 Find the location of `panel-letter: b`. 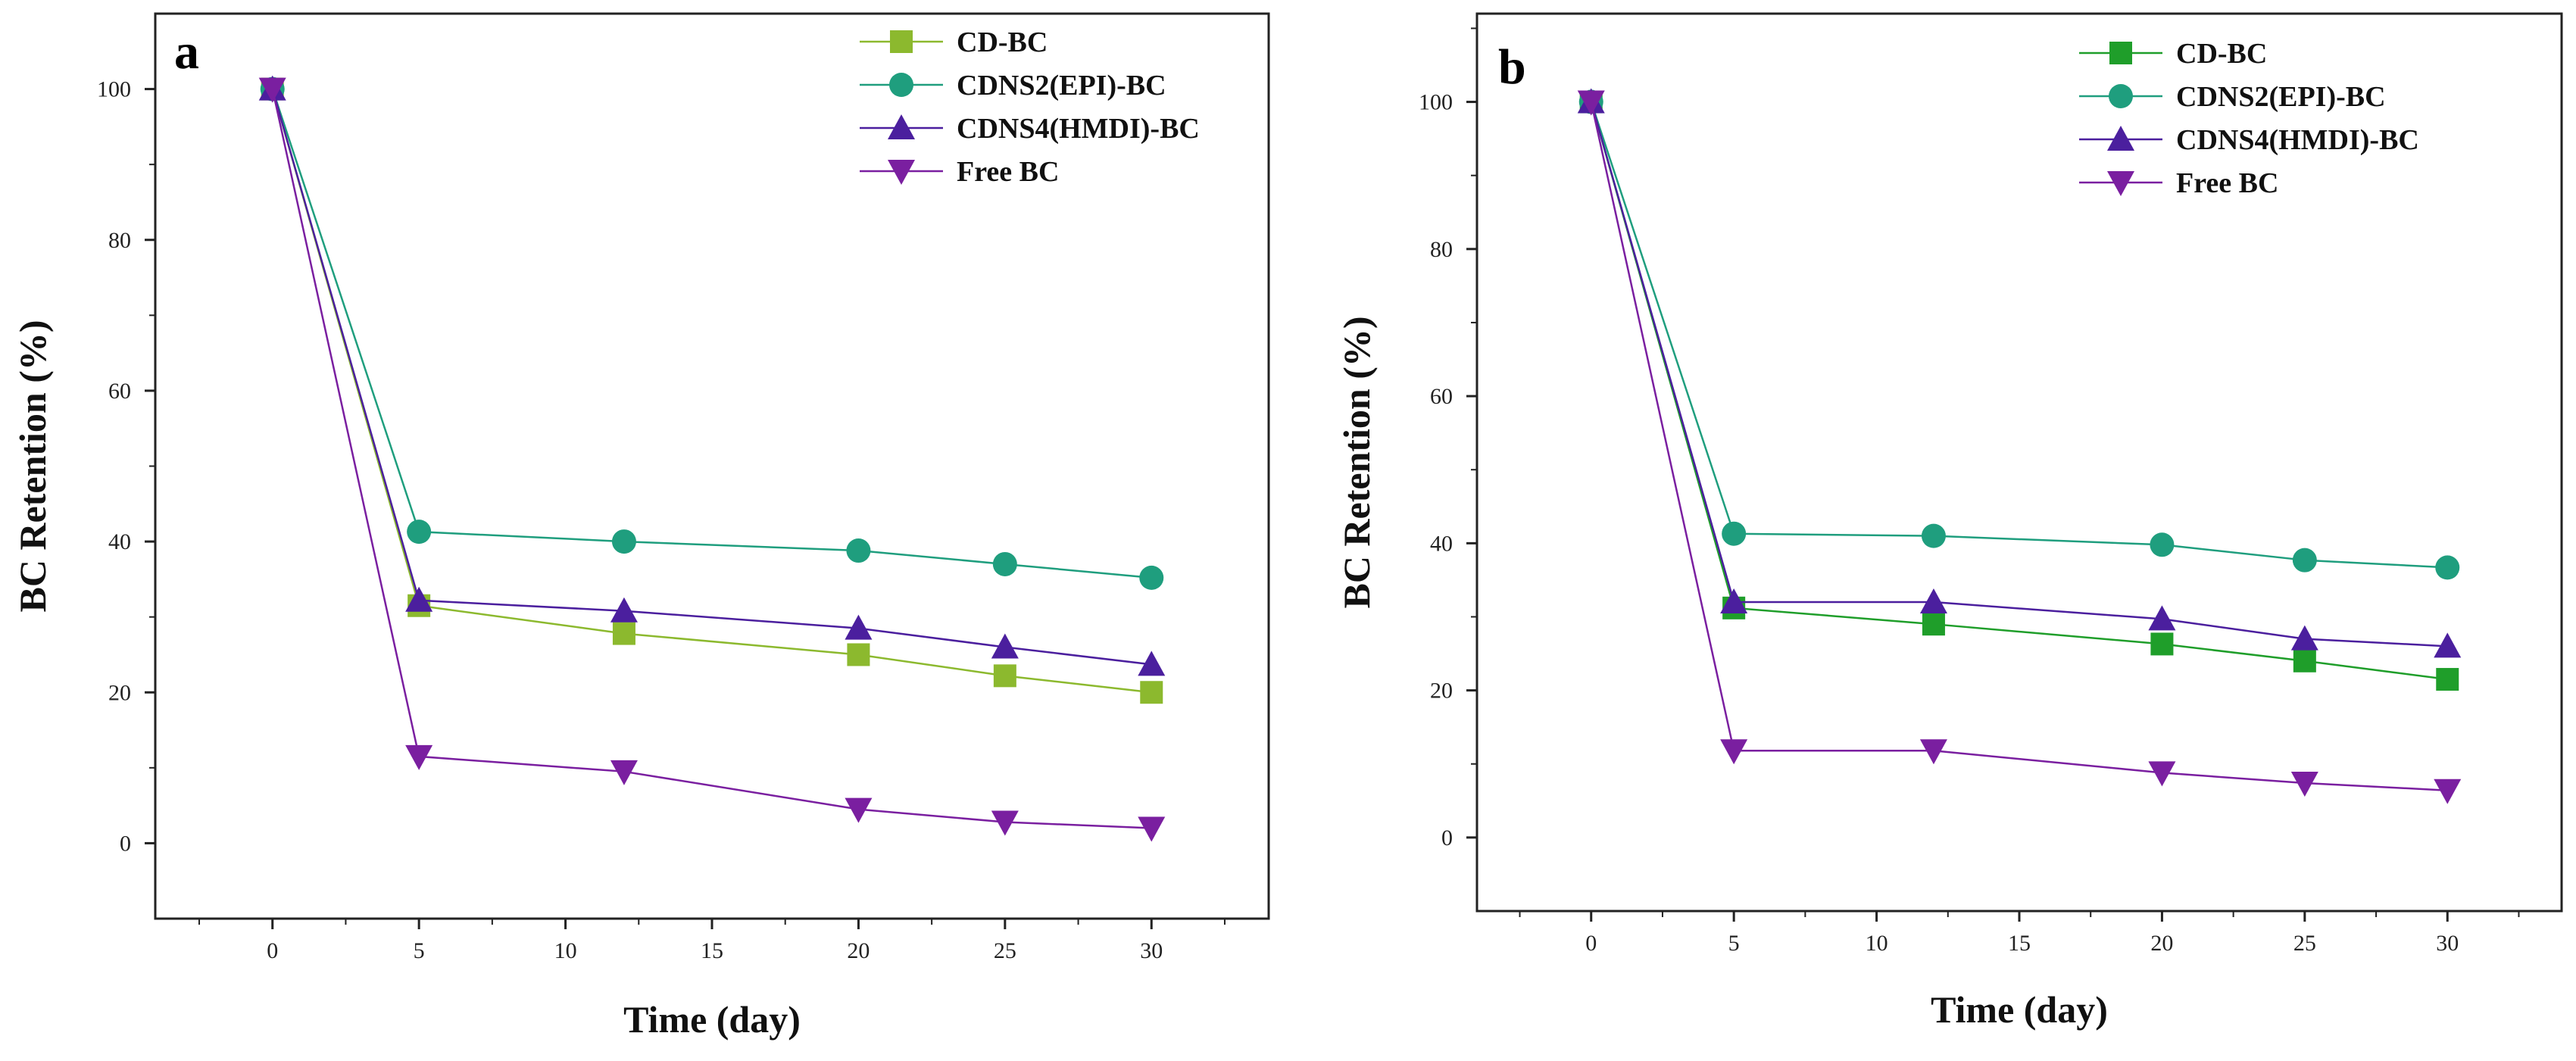

panel-letter: b is located at coordinates (1512, 67).